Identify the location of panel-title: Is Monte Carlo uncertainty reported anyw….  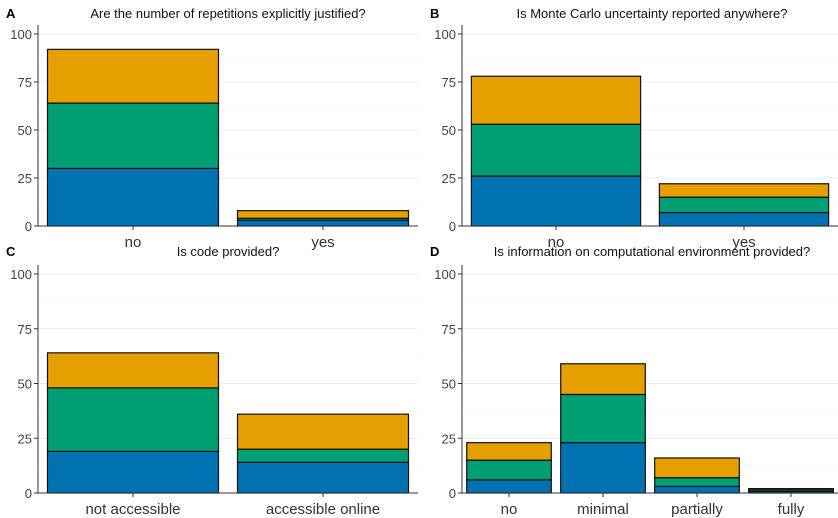
(652, 13).